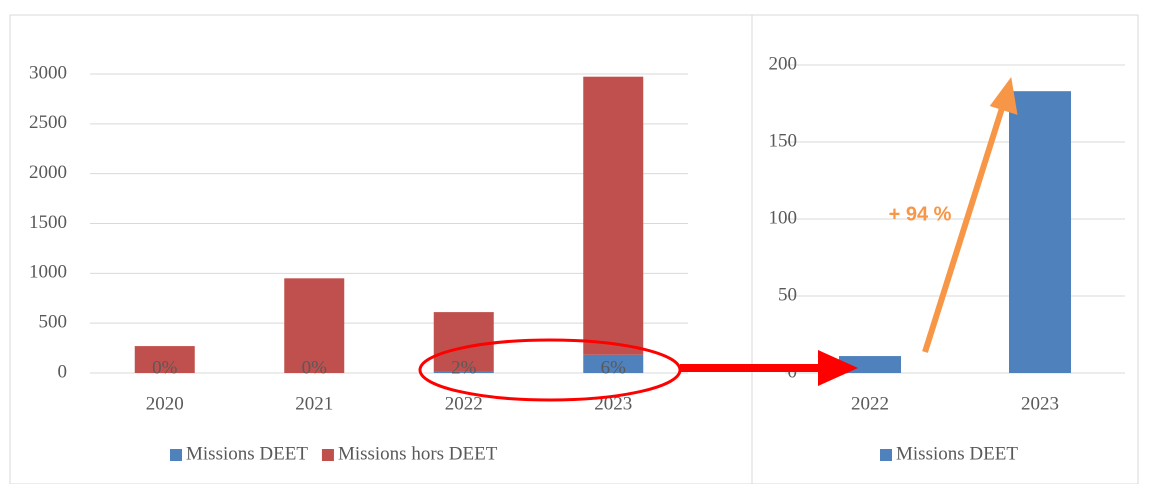 The height and width of the screenshot is (489, 1151). Describe the element at coordinates (165, 403) in the screenshot. I see `x-tick-label: 2020` at that location.